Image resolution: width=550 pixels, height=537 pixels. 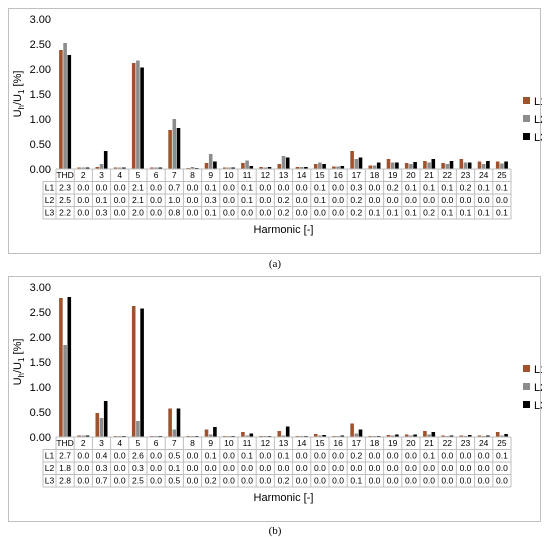 I want to click on x-tick-label: THD, so click(x=64, y=175).